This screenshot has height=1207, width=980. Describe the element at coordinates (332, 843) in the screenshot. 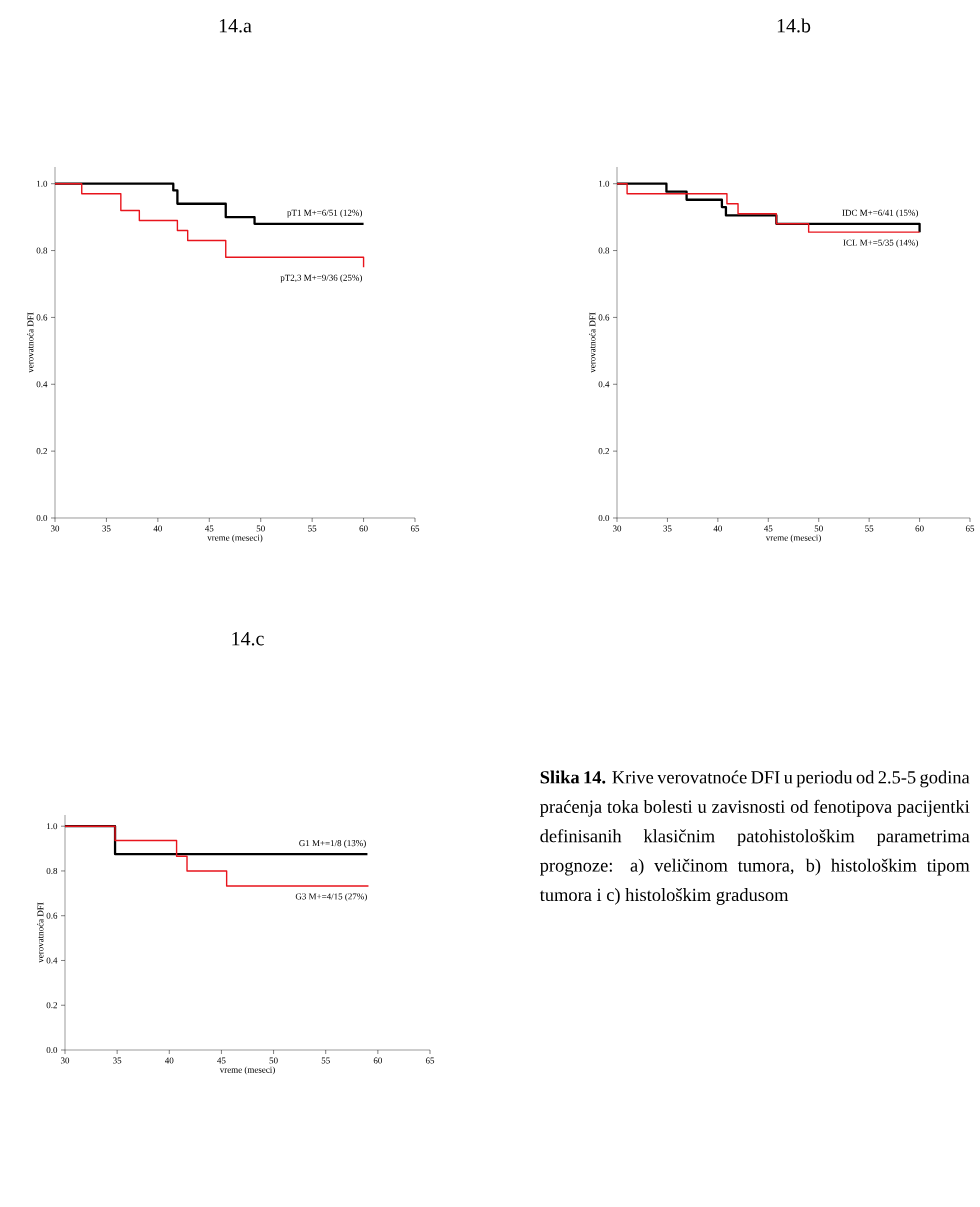

I see `series-label: G1 M+=1/8 (13%)` at that location.